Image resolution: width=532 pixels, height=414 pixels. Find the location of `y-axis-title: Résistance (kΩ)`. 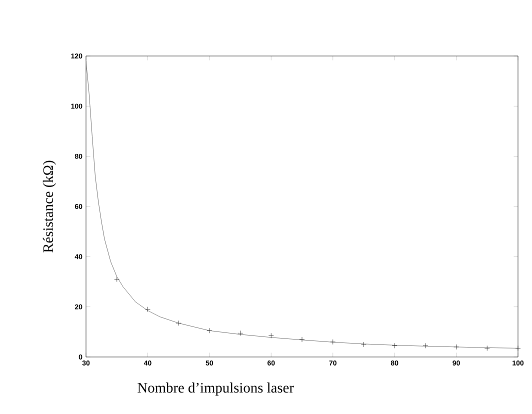

y-axis-title: Résistance (kΩ) is located at coordinates (49, 206).